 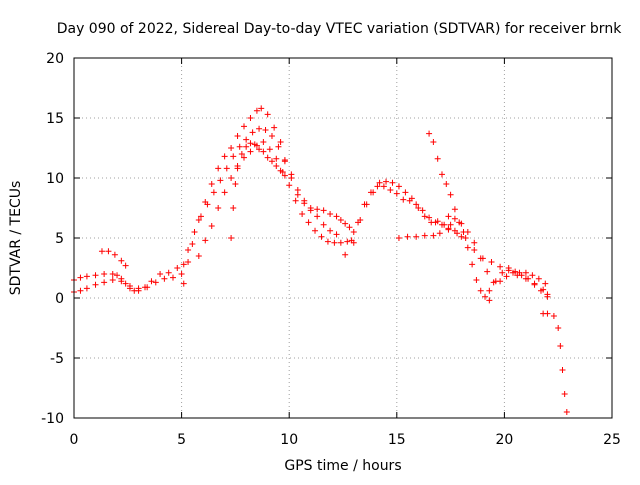 I want to click on y-tick-label: 10, so click(x=55, y=179).